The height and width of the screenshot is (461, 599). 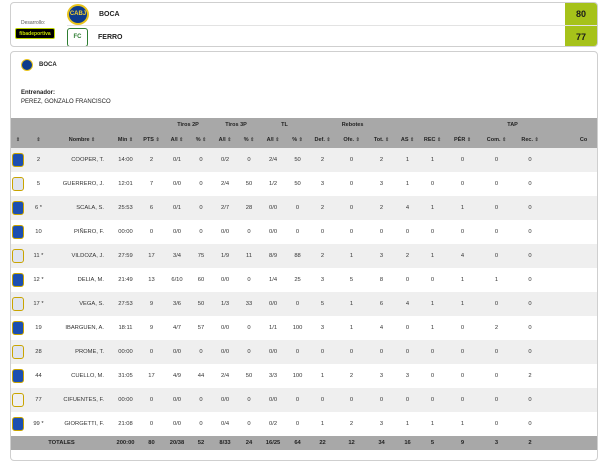 What do you see at coordinates (304, 304) in the screenshot?
I see `table-row: 17 * VEGA, S. 27:53 9 3/6 50 1/3 33 0/0 0 5 1 6 4 1 1 0 0` at bounding box center [304, 304].